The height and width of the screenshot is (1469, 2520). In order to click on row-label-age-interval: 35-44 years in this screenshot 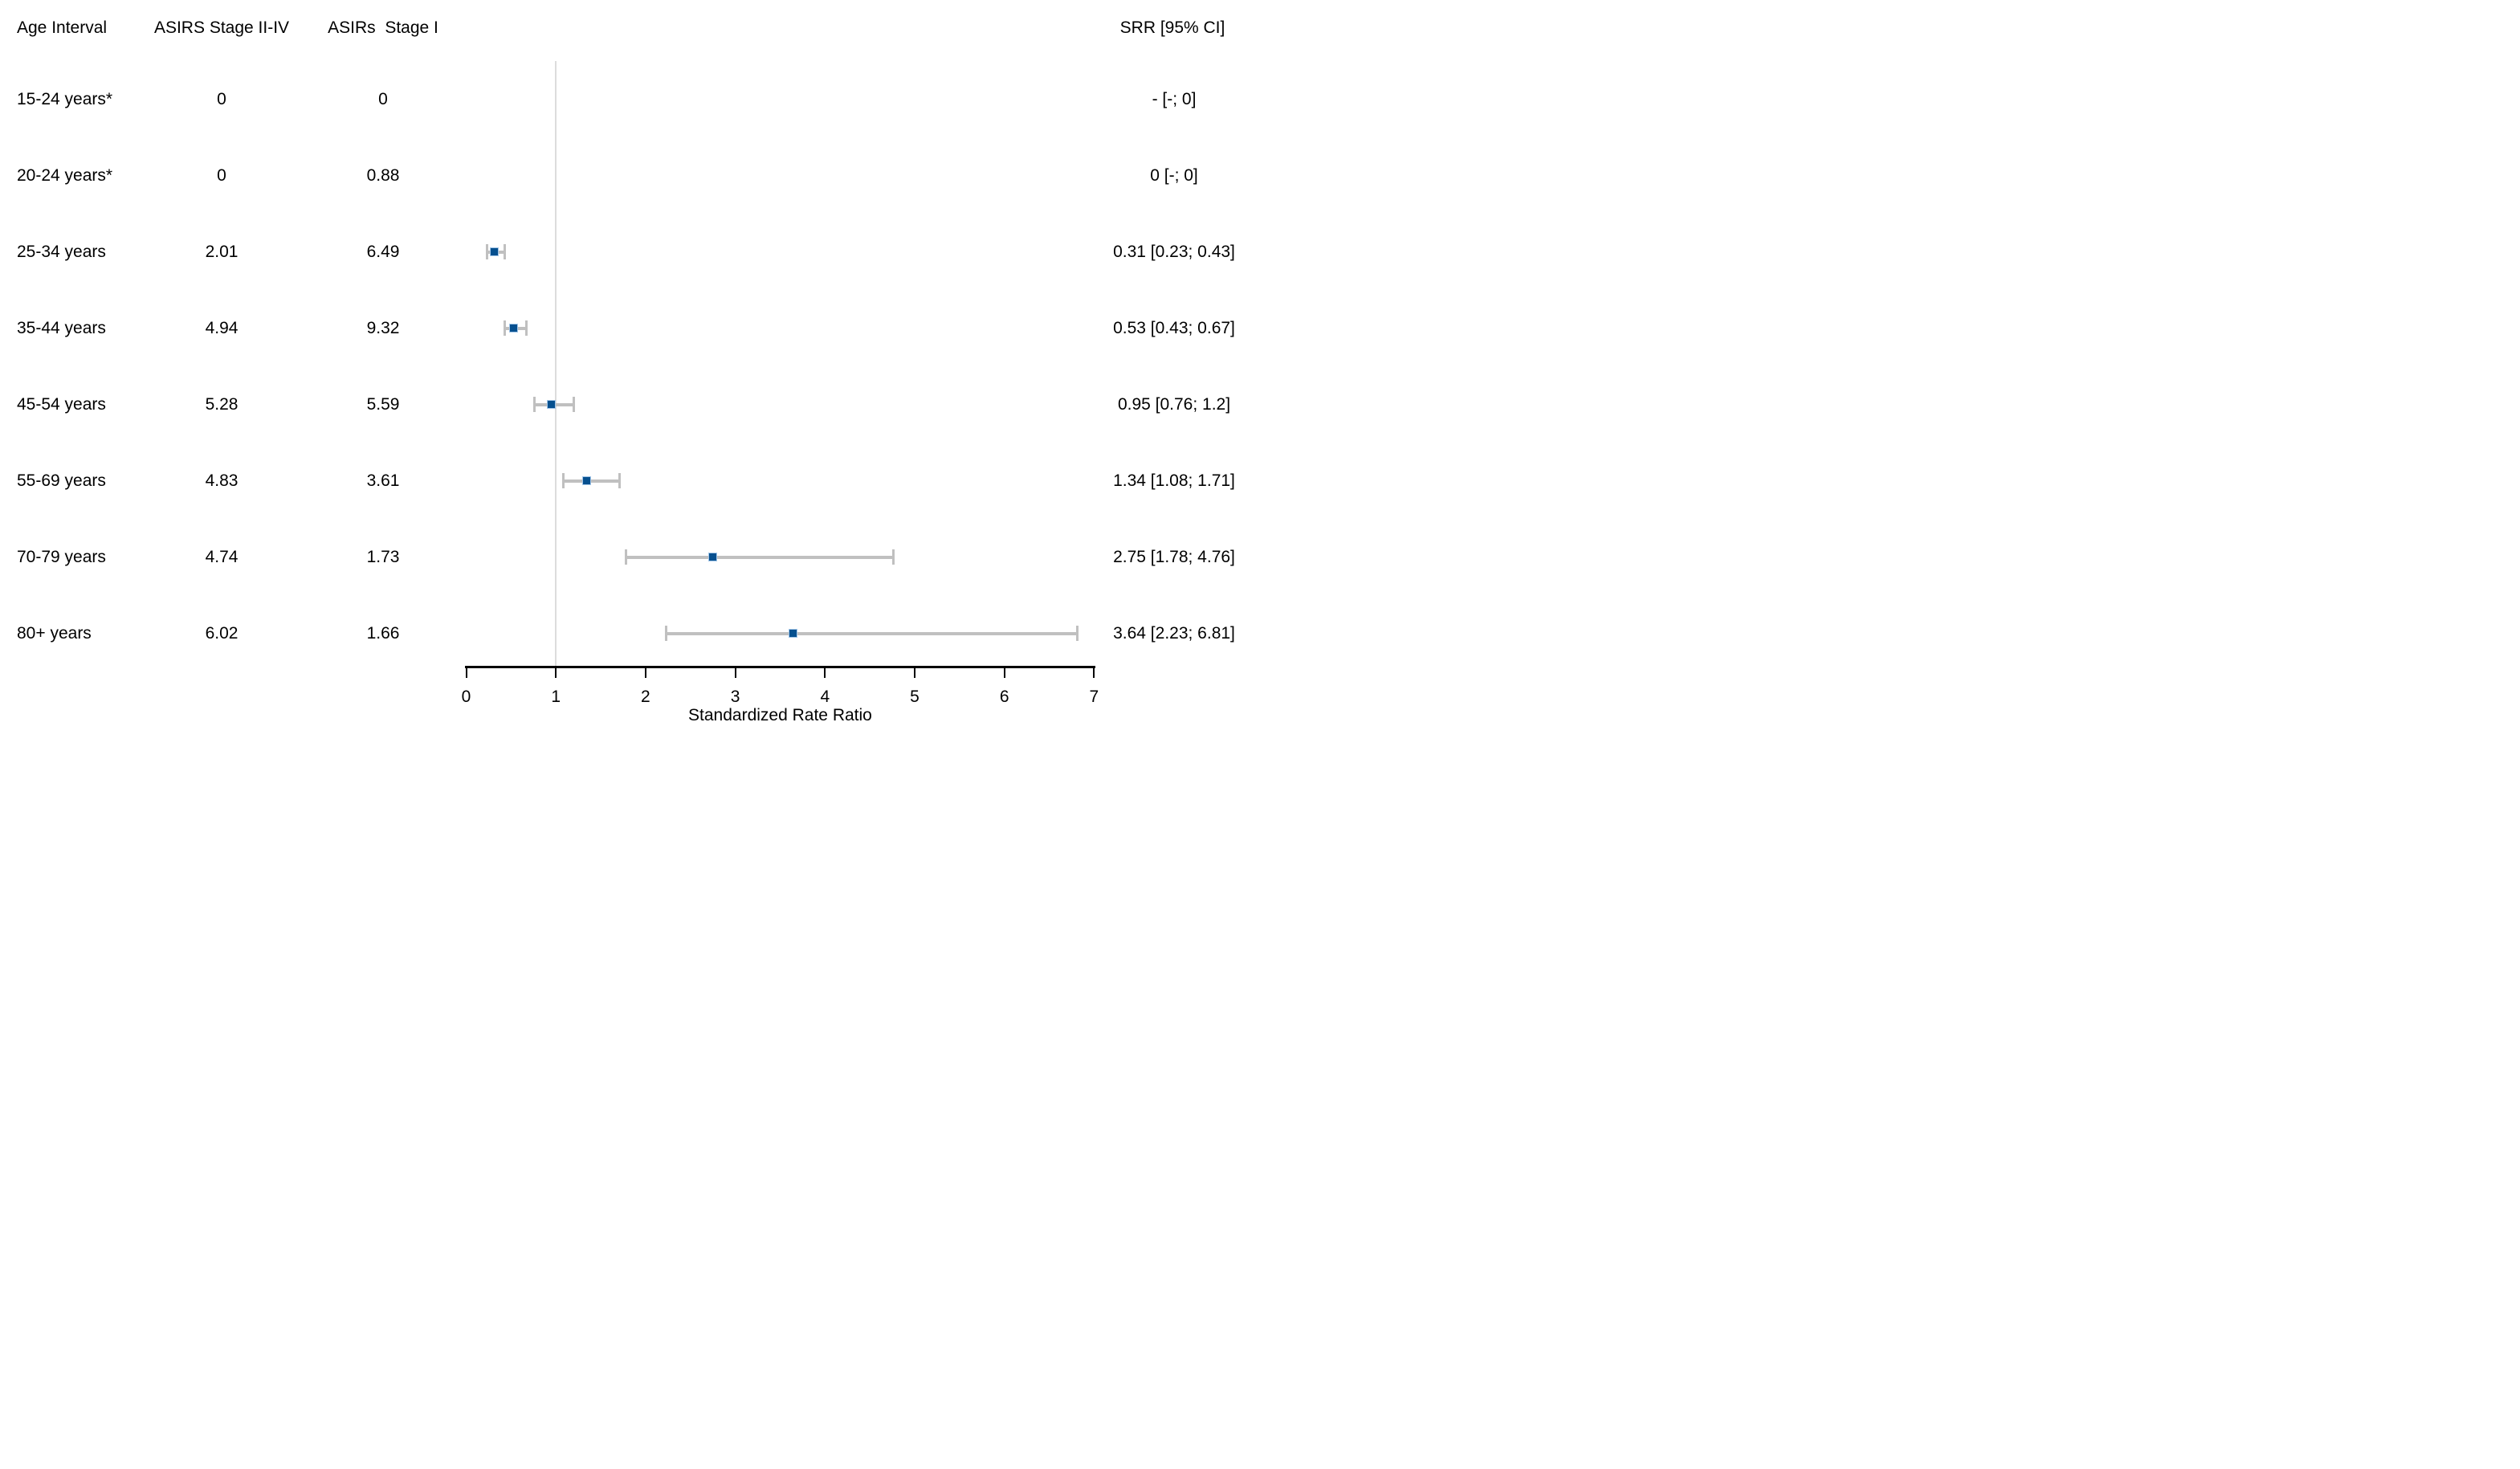, I will do `click(61, 327)`.